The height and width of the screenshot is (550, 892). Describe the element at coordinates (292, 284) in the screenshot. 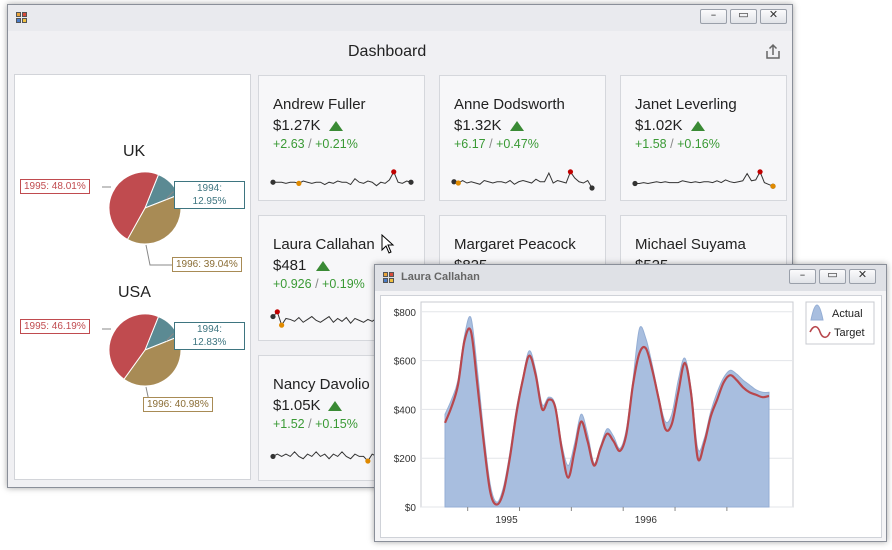

I see `card-delta-abs: +0.926` at that location.